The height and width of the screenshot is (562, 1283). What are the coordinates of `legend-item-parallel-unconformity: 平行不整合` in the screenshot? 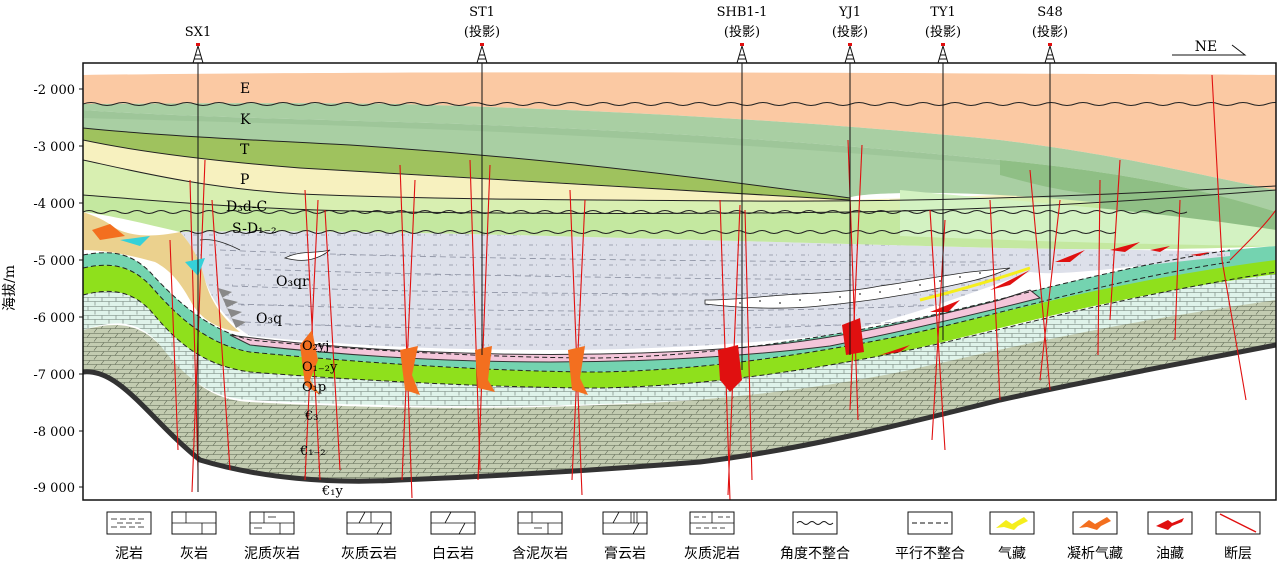 It's located at (930, 536).